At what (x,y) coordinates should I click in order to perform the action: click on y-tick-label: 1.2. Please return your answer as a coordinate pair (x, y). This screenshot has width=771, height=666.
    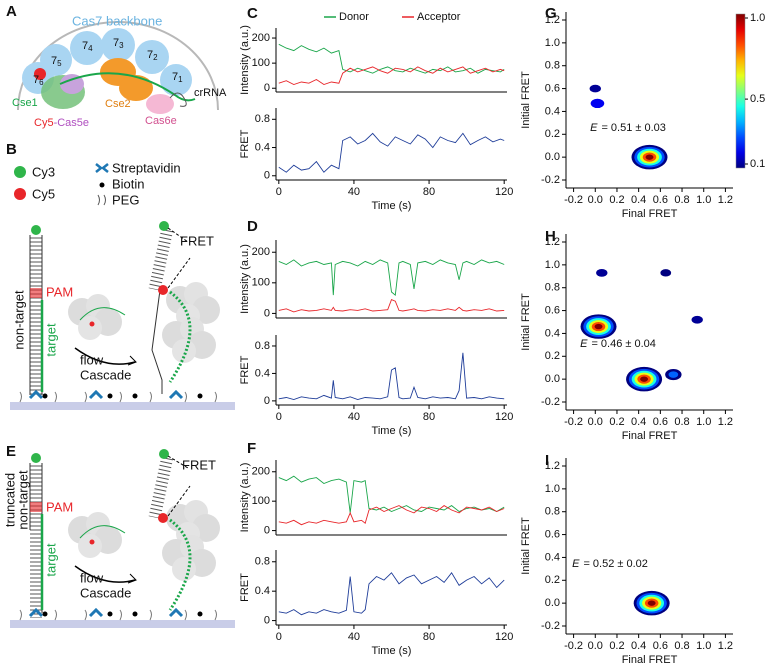
    Looking at the image, I should click on (552, 20).